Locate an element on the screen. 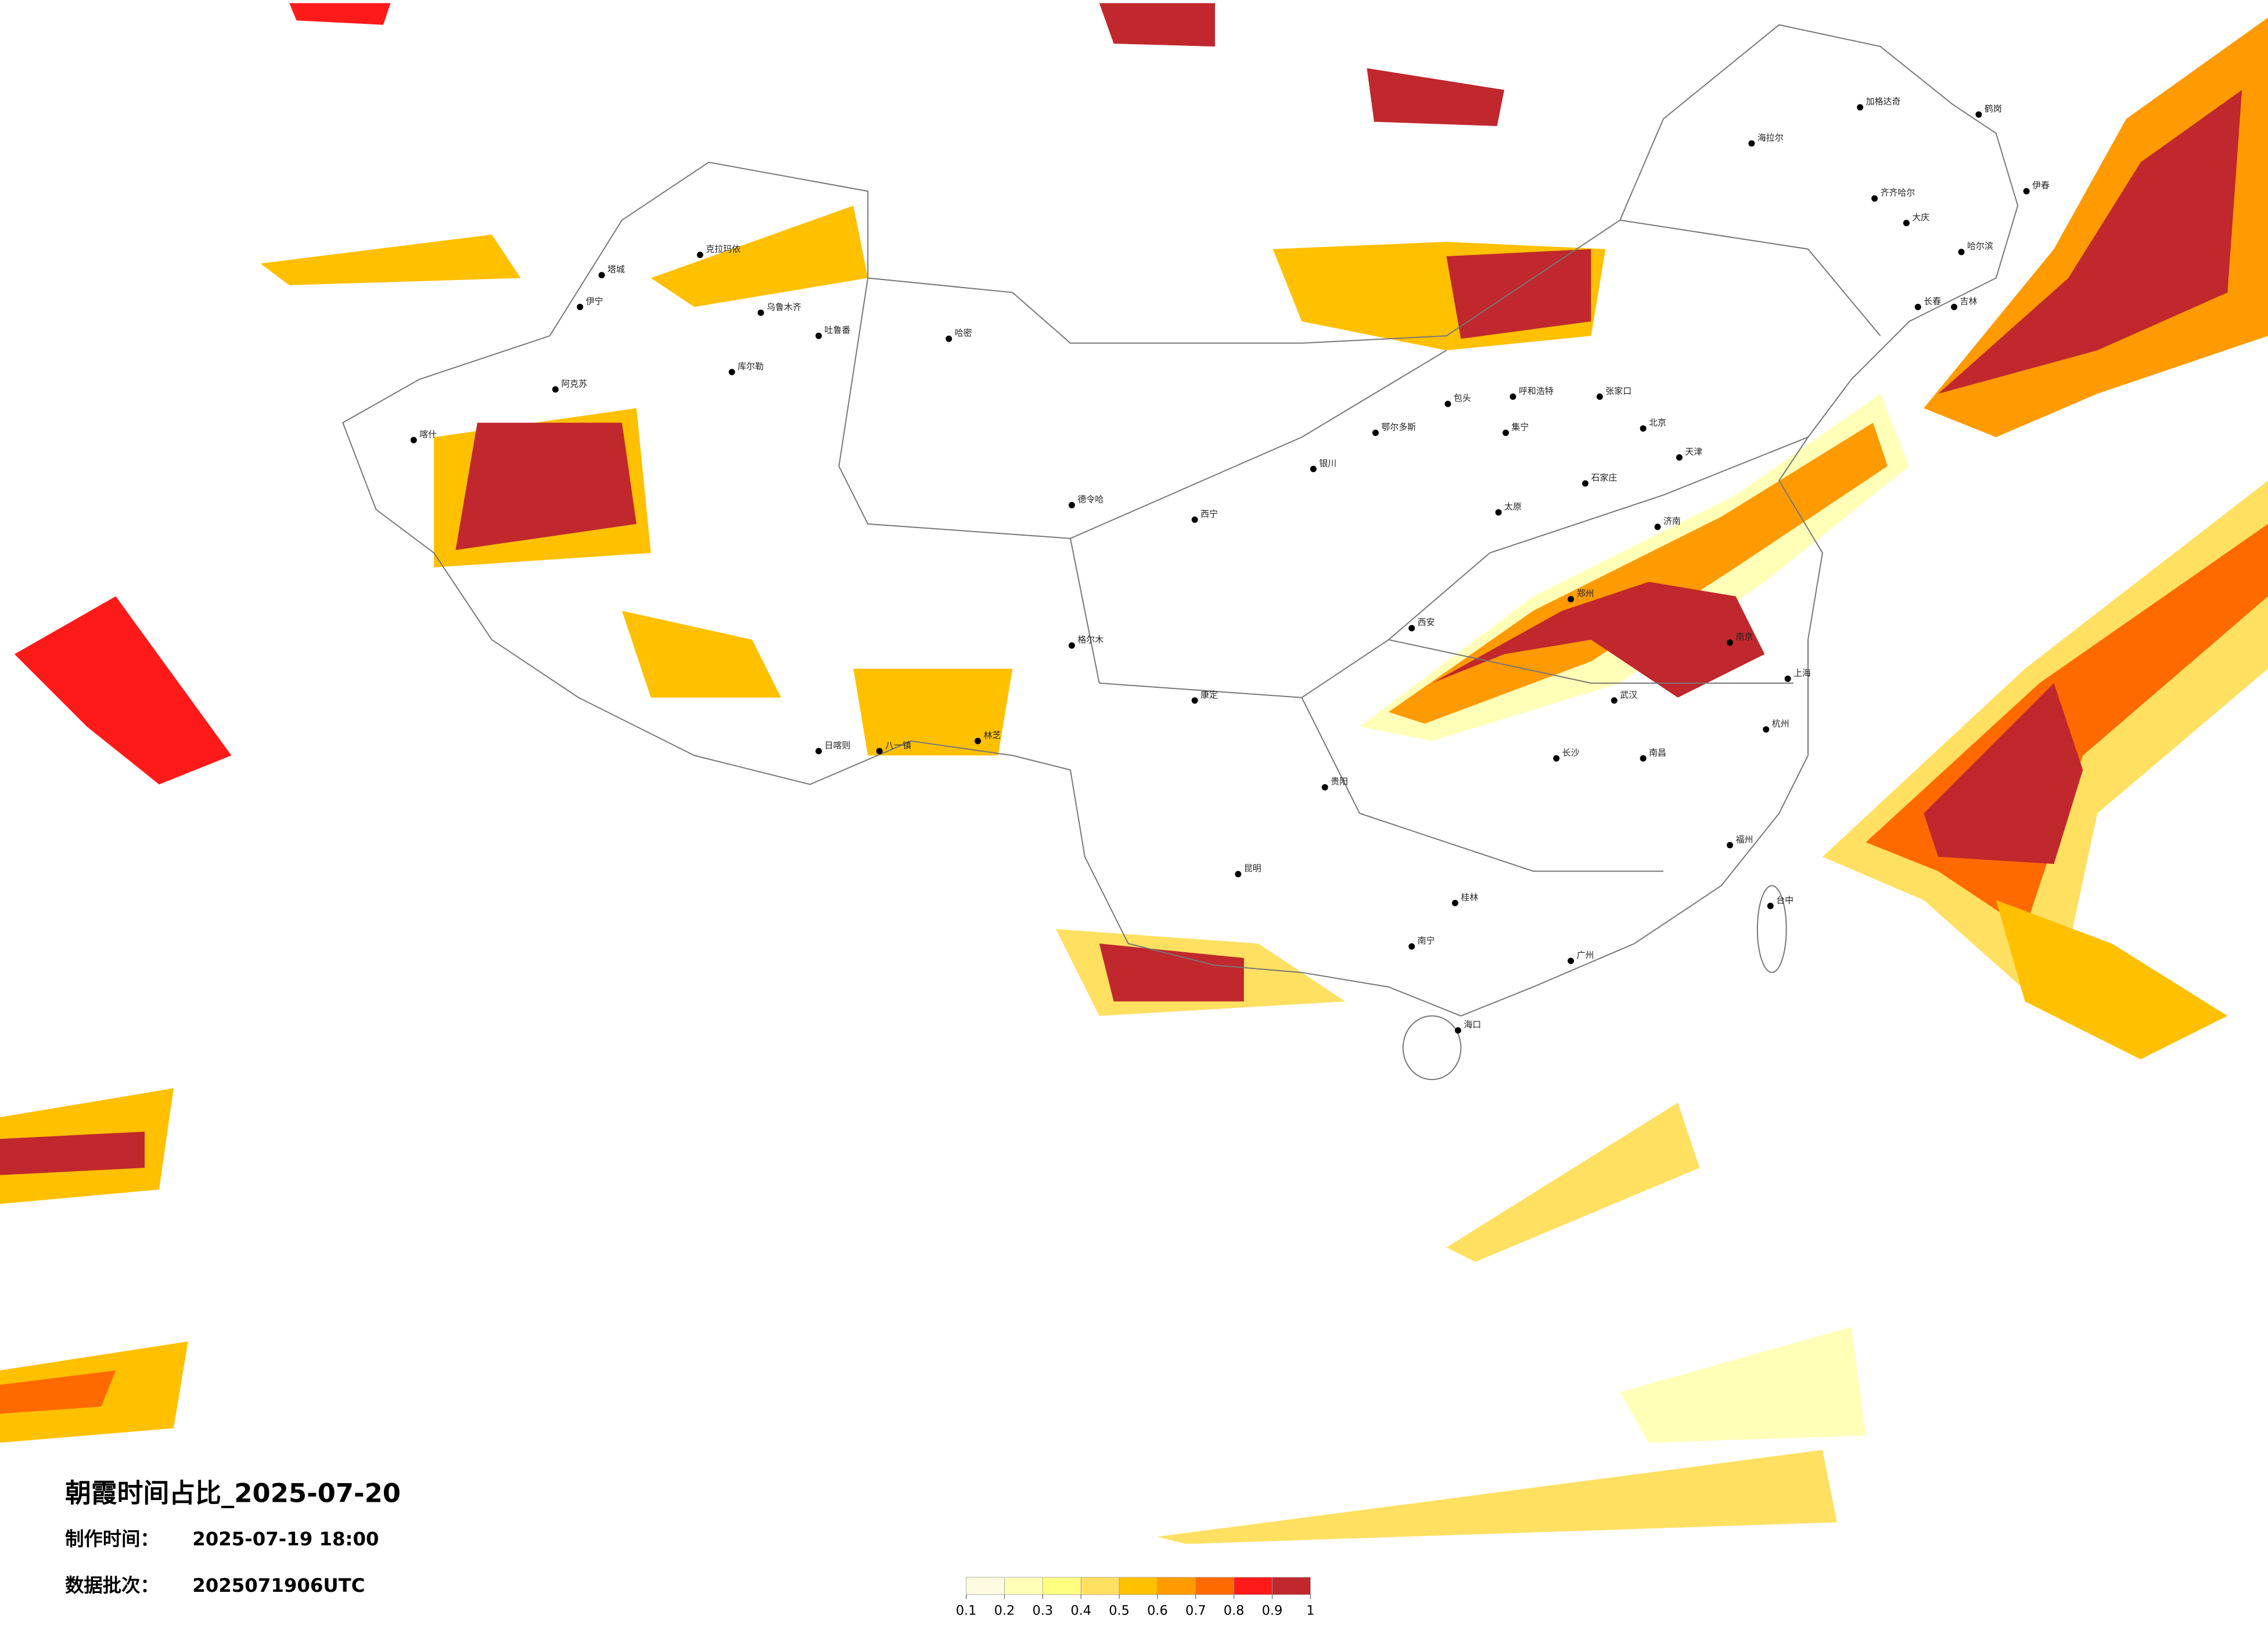 The height and width of the screenshot is (1629, 2268). city-label: 石家庄 is located at coordinates (1604, 478).